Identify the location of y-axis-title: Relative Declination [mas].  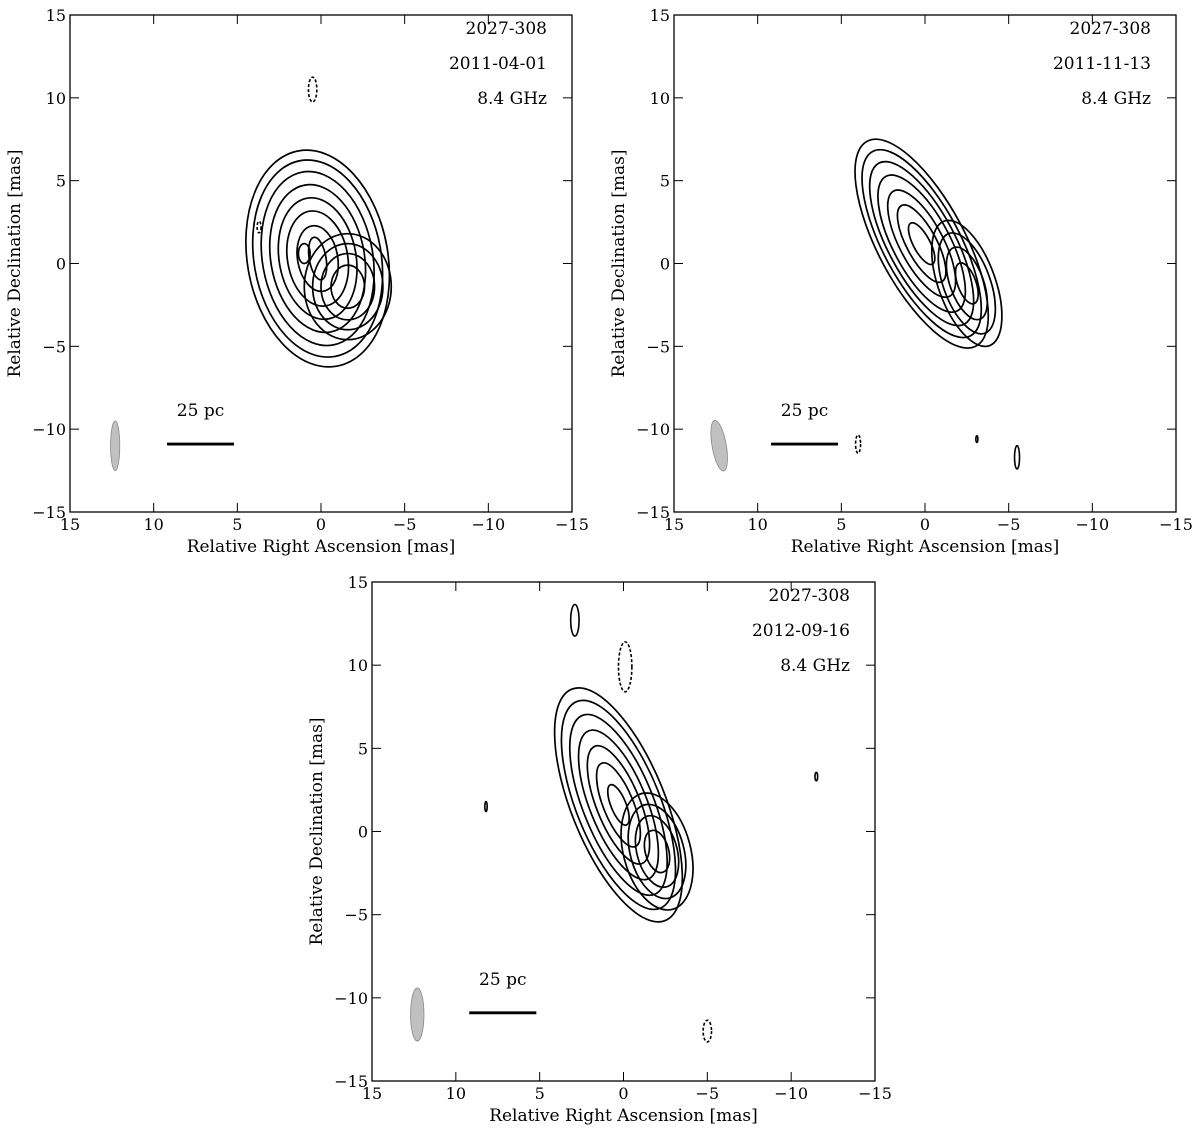
(619, 263).